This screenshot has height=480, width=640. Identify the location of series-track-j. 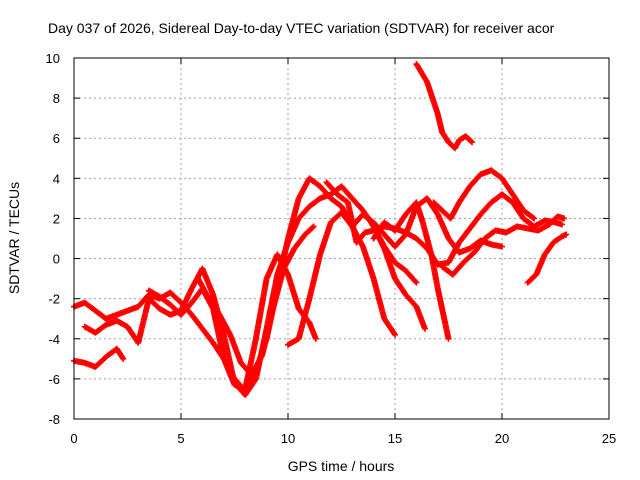
(484, 194).